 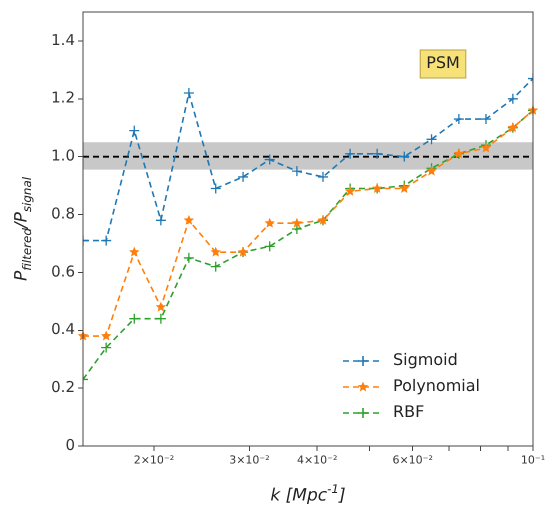 What do you see at coordinates (249, 459) in the screenshot?
I see `x-tick-label: 3×10⁻²` at bounding box center [249, 459].